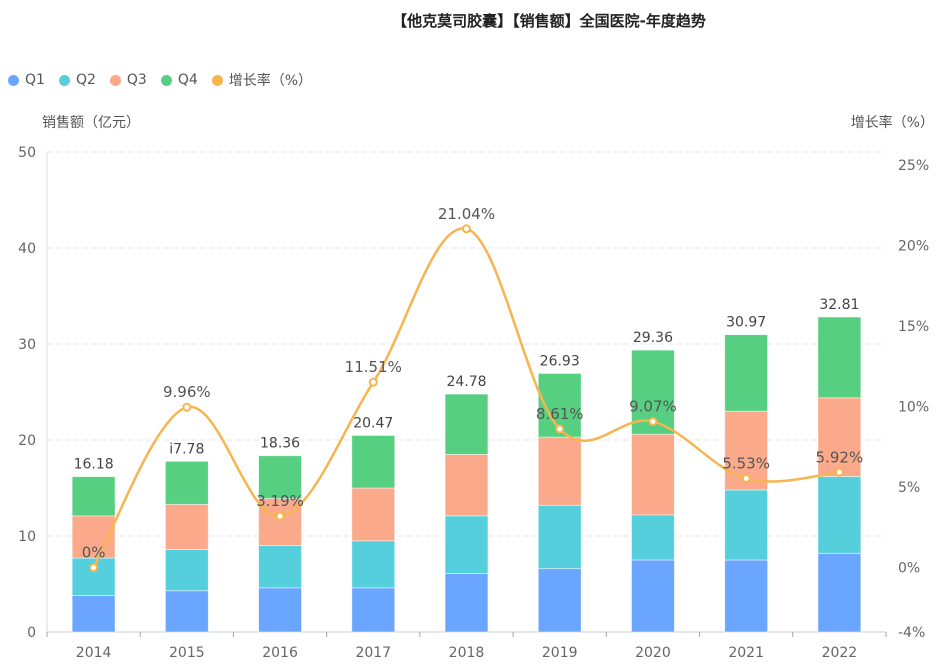 This screenshot has width=948, height=672. Describe the element at coordinates (467, 653) in the screenshot. I see `x-tick-label: 2018` at that location.